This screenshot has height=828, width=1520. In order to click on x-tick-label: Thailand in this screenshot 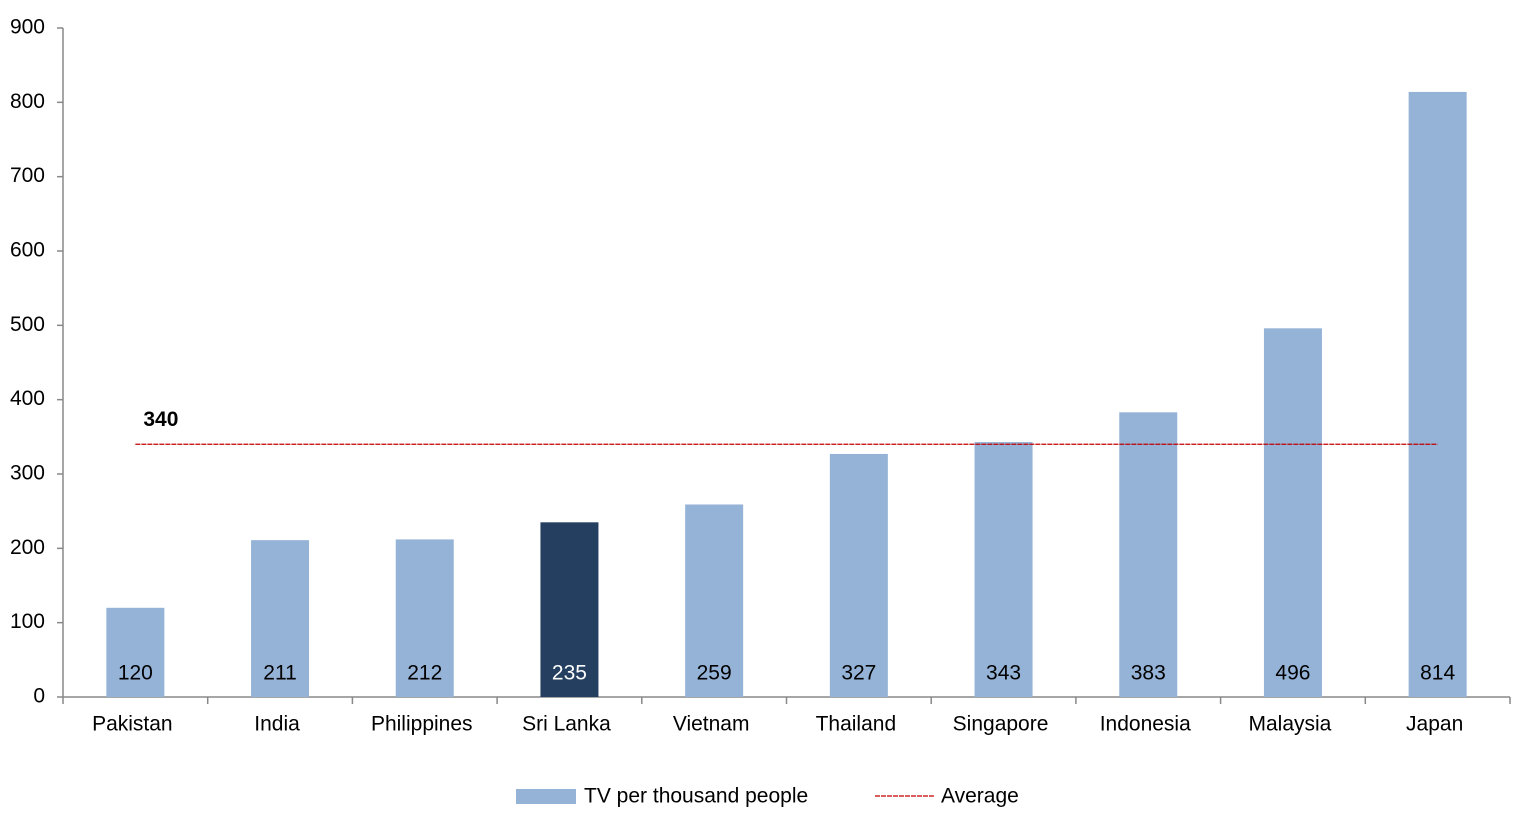, I will do `click(856, 724)`.